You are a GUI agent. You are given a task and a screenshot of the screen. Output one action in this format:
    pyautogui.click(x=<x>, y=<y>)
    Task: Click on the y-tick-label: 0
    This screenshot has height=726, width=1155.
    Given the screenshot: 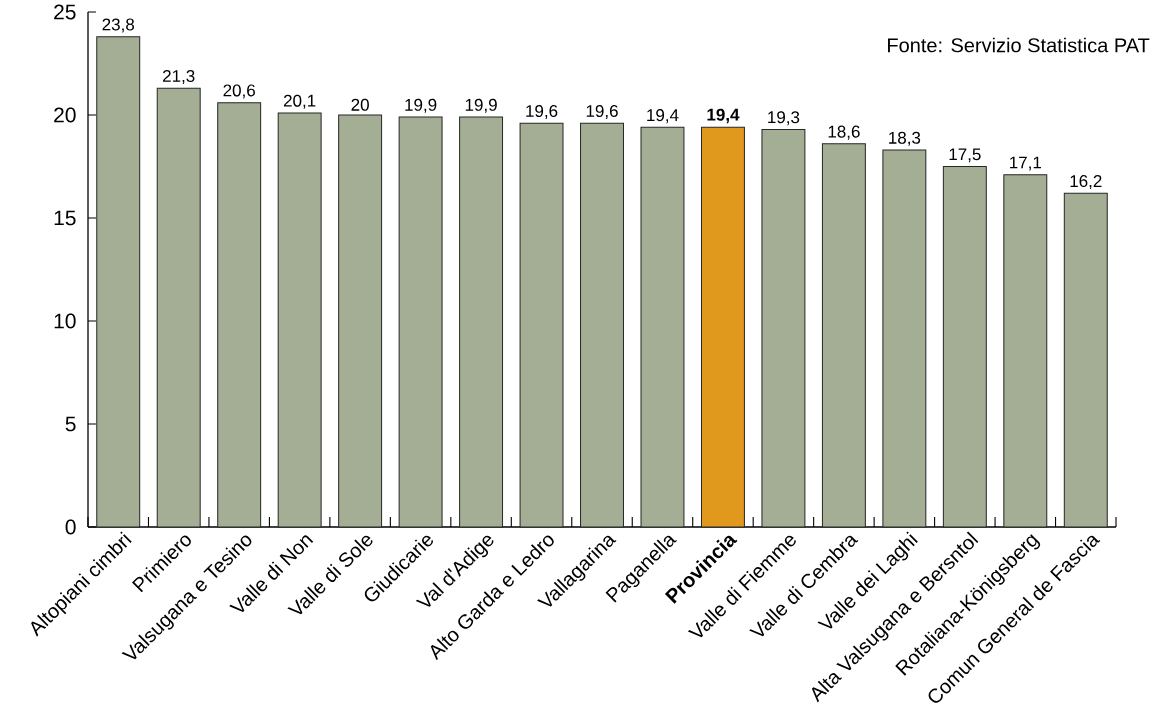 What is the action you would take?
    pyautogui.click(x=70, y=527)
    